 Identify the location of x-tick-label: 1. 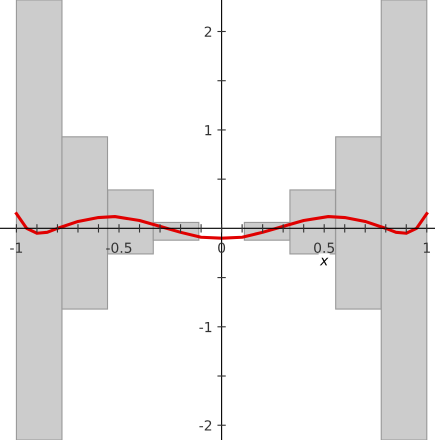
(427, 247).